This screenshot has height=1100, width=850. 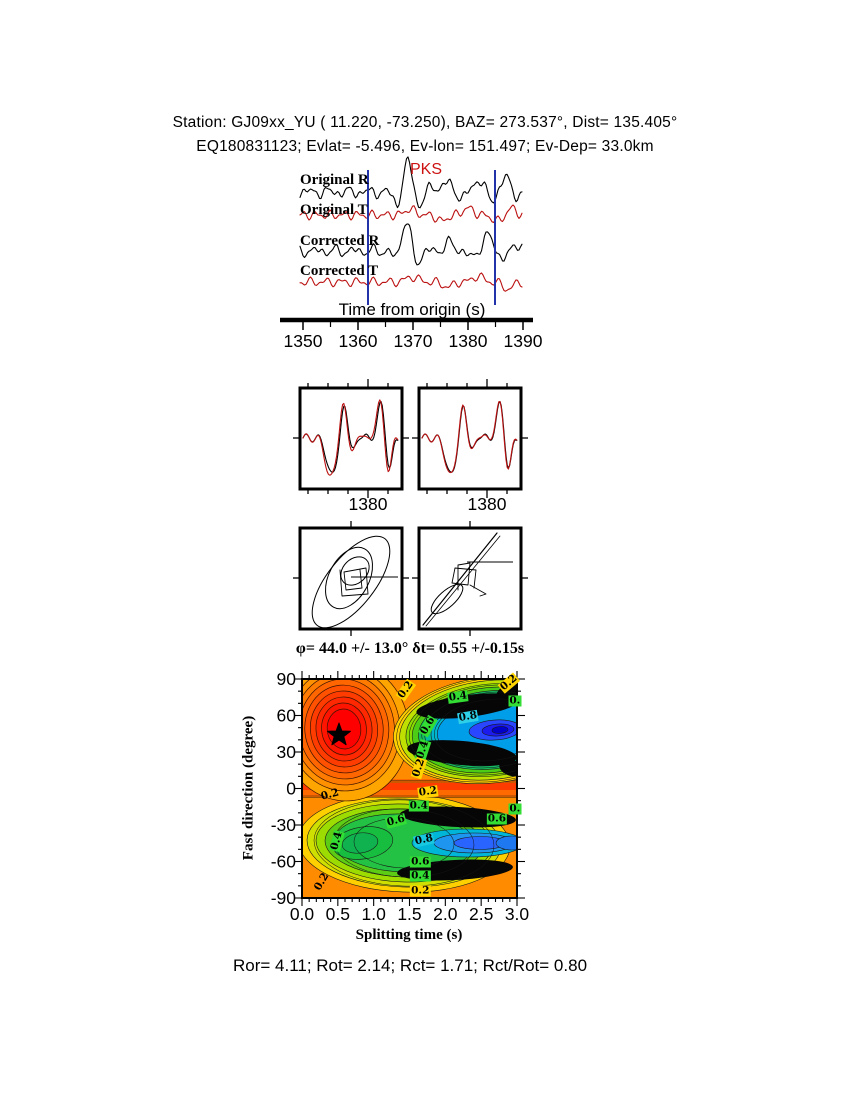 What do you see at coordinates (287, 679) in the screenshot?
I see `svg-text: 90` at bounding box center [287, 679].